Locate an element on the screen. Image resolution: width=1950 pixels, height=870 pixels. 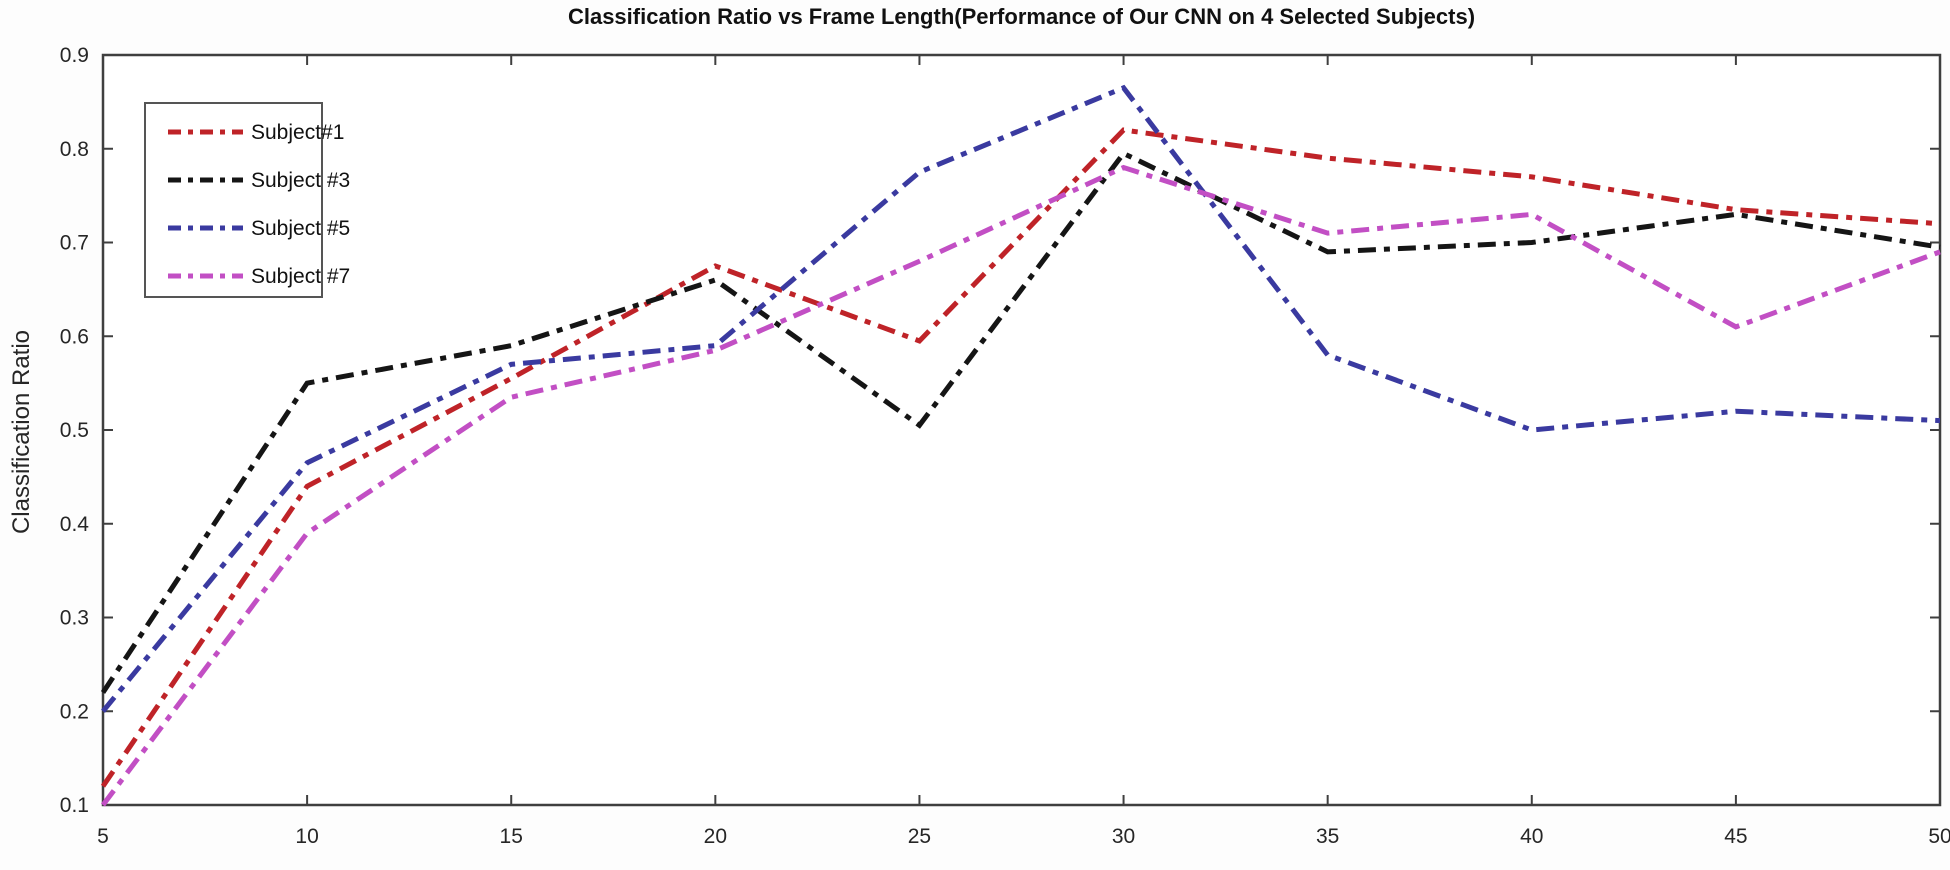
y-tick-label: 0.2 is located at coordinates (74, 711).